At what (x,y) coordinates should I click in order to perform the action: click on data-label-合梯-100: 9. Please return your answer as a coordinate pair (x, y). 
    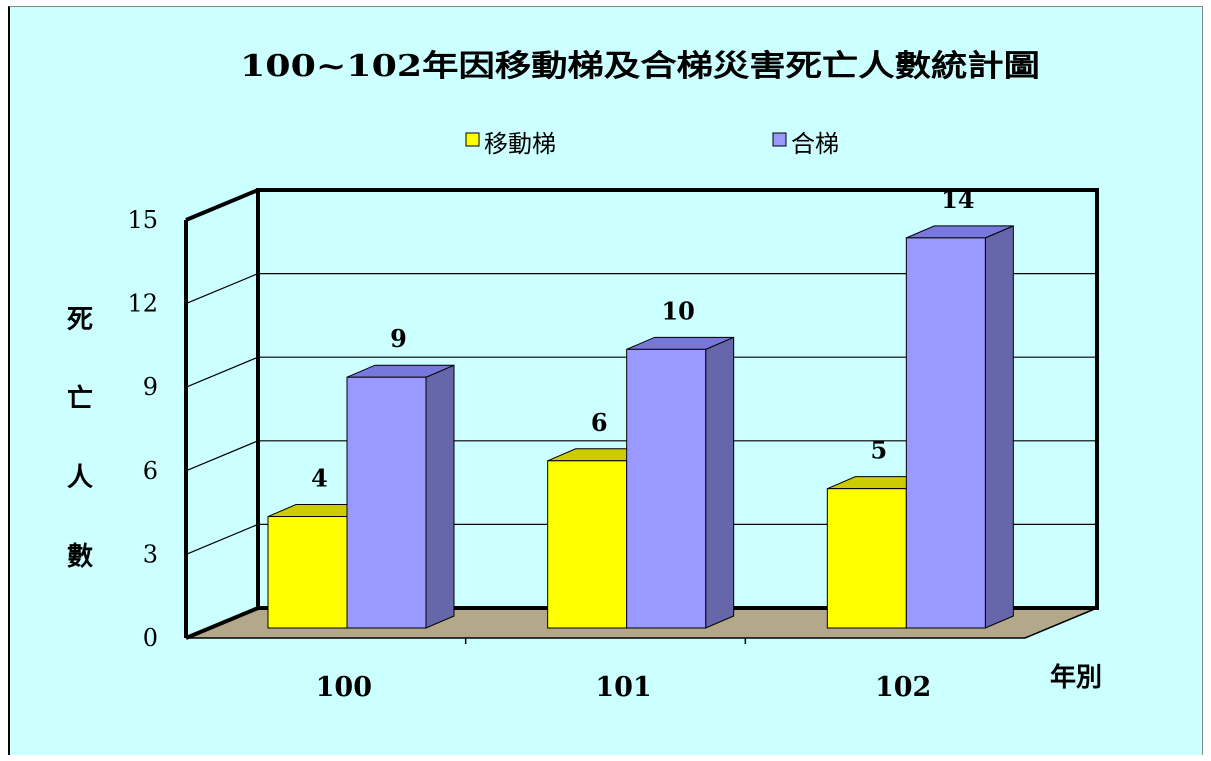
    Looking at the image, I should click on (398, 338).